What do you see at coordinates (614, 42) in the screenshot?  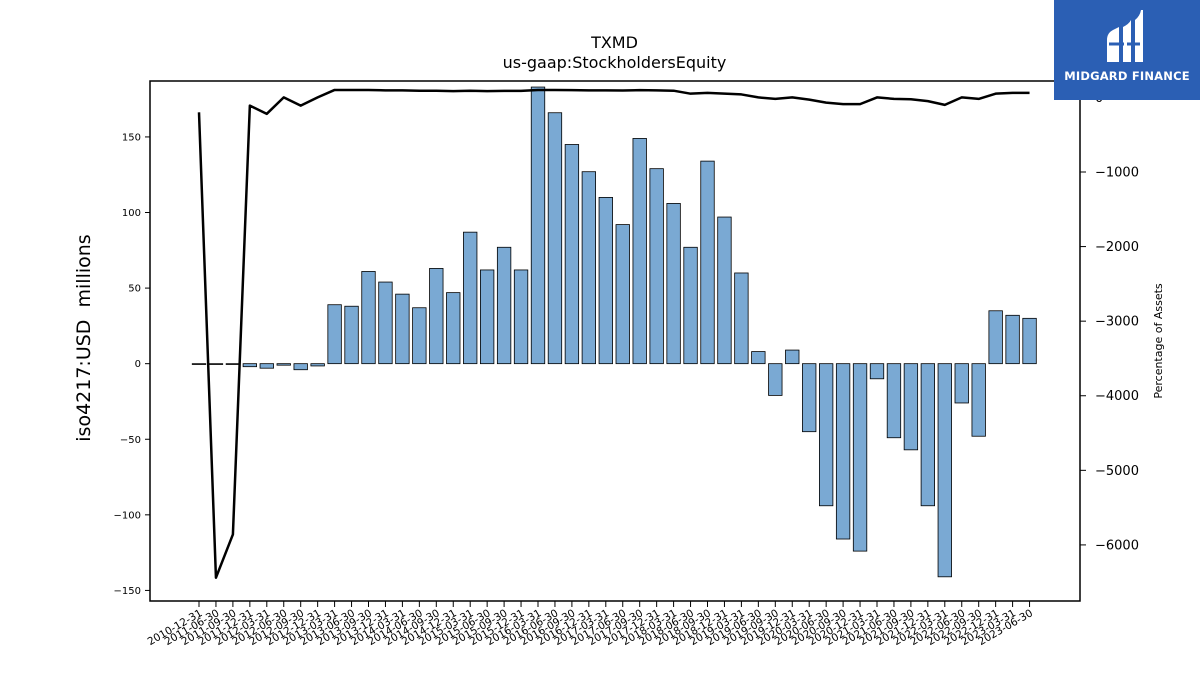 I see `chart-title: TXMD` at bounding box center [614, 42].